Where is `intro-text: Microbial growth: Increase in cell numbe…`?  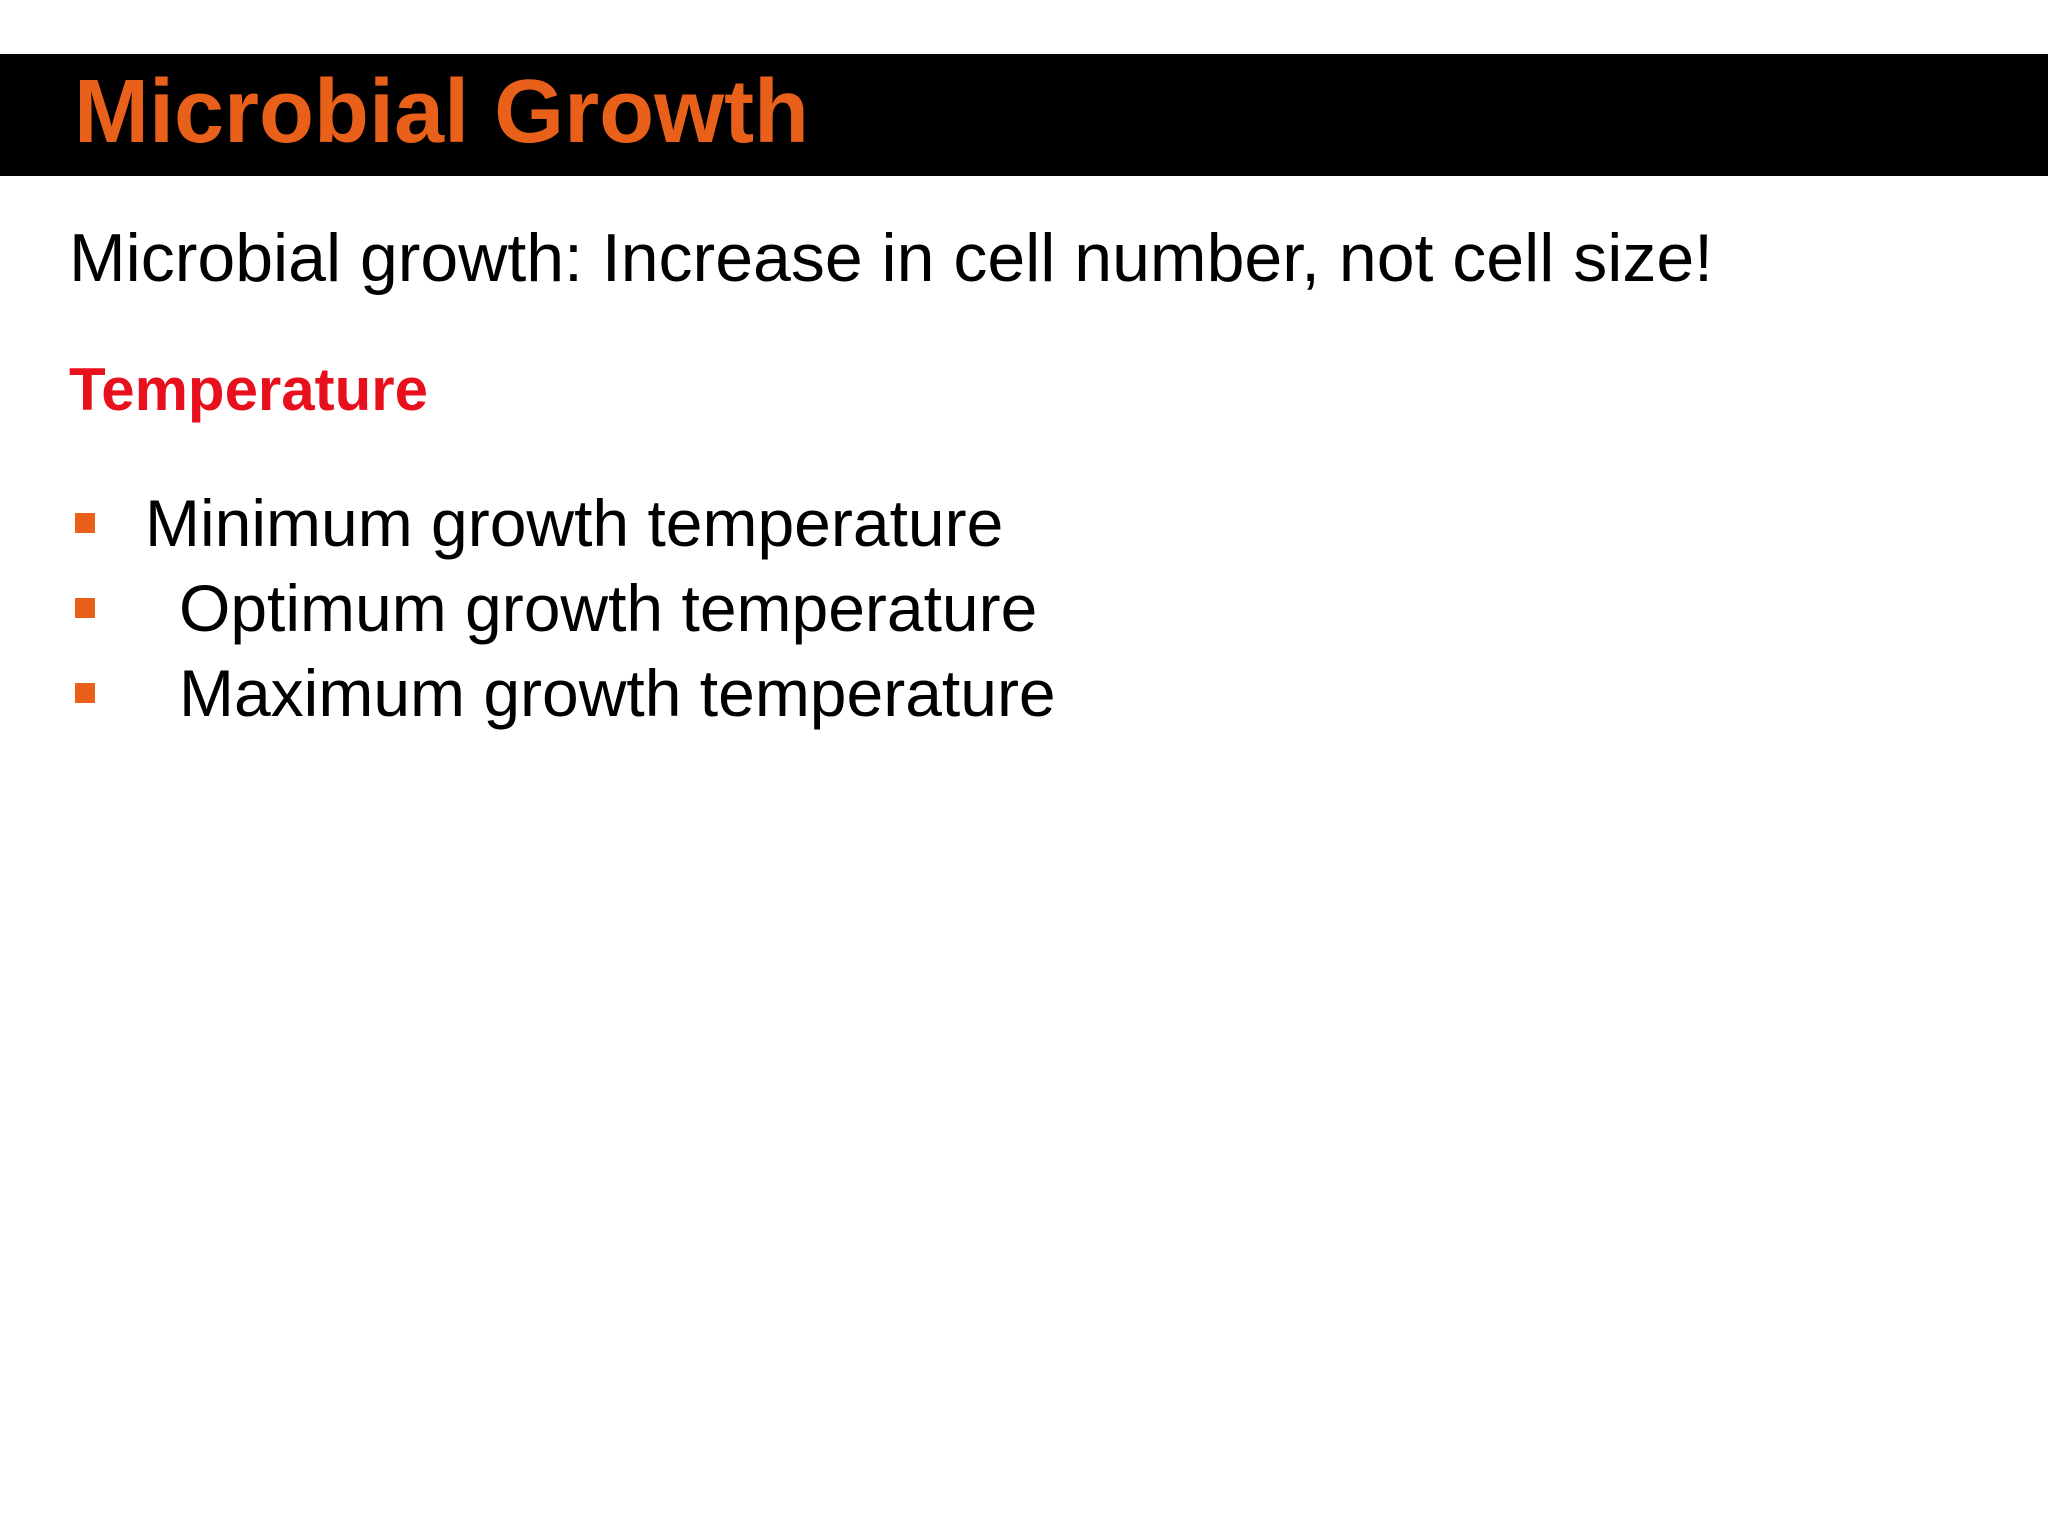 intro-text: Microbial growth: Increase in cell numbe… is located at coordinates (891, 258).